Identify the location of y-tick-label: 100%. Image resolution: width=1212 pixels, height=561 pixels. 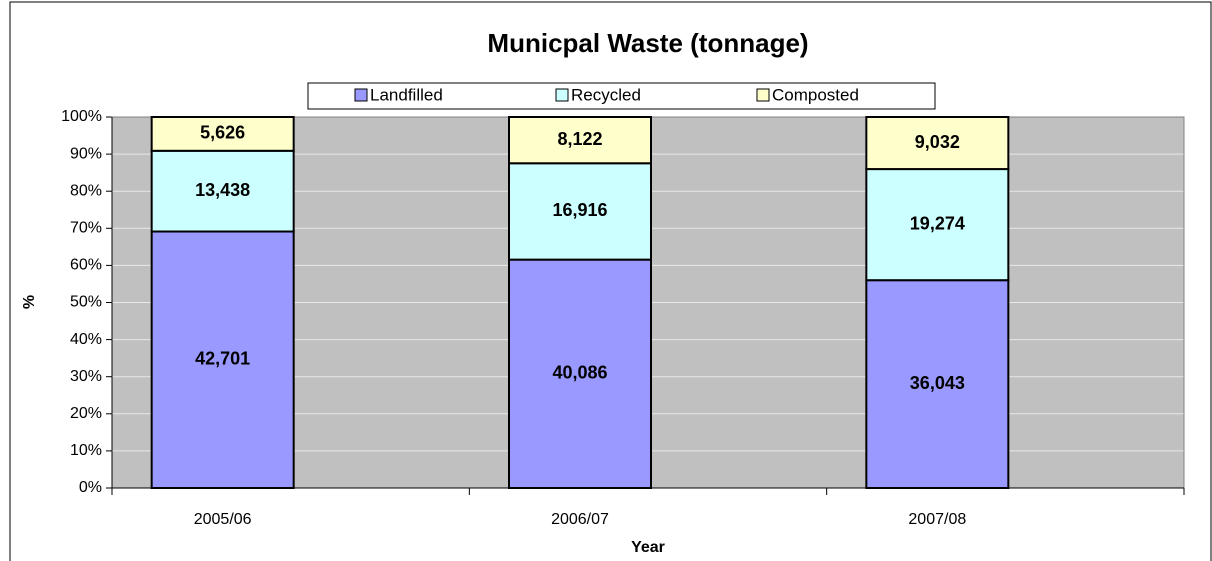
(81, 116).